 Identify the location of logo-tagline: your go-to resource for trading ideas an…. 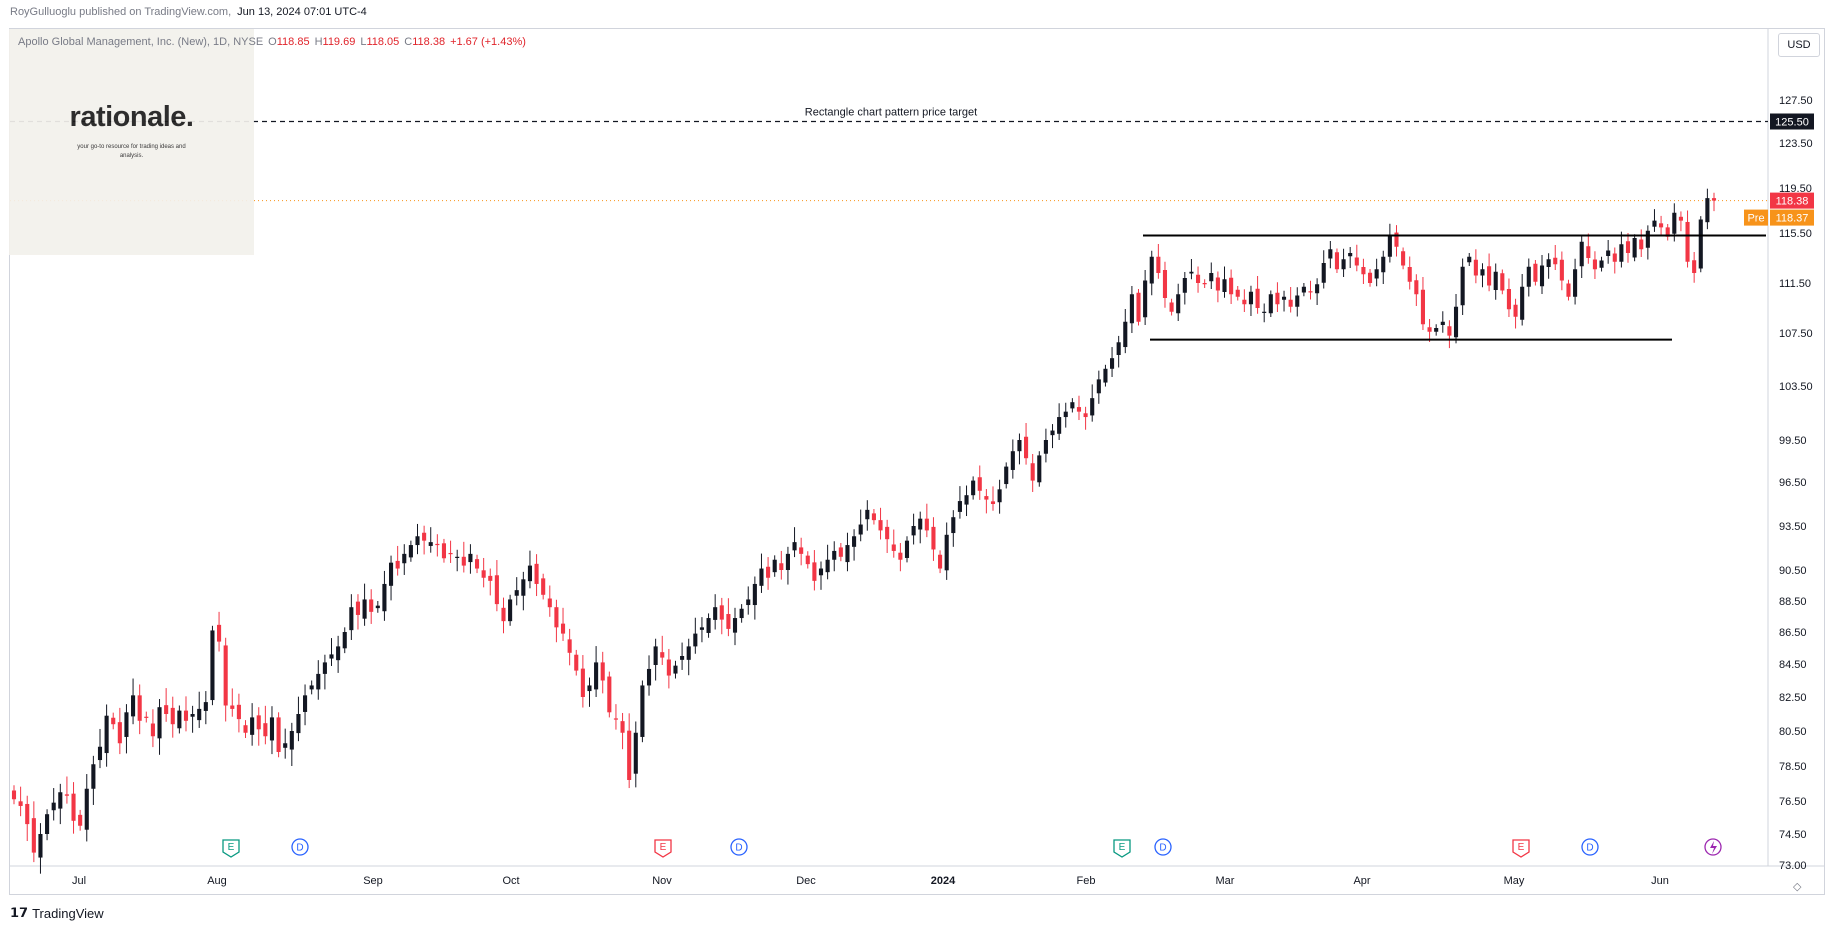
(131, 151).